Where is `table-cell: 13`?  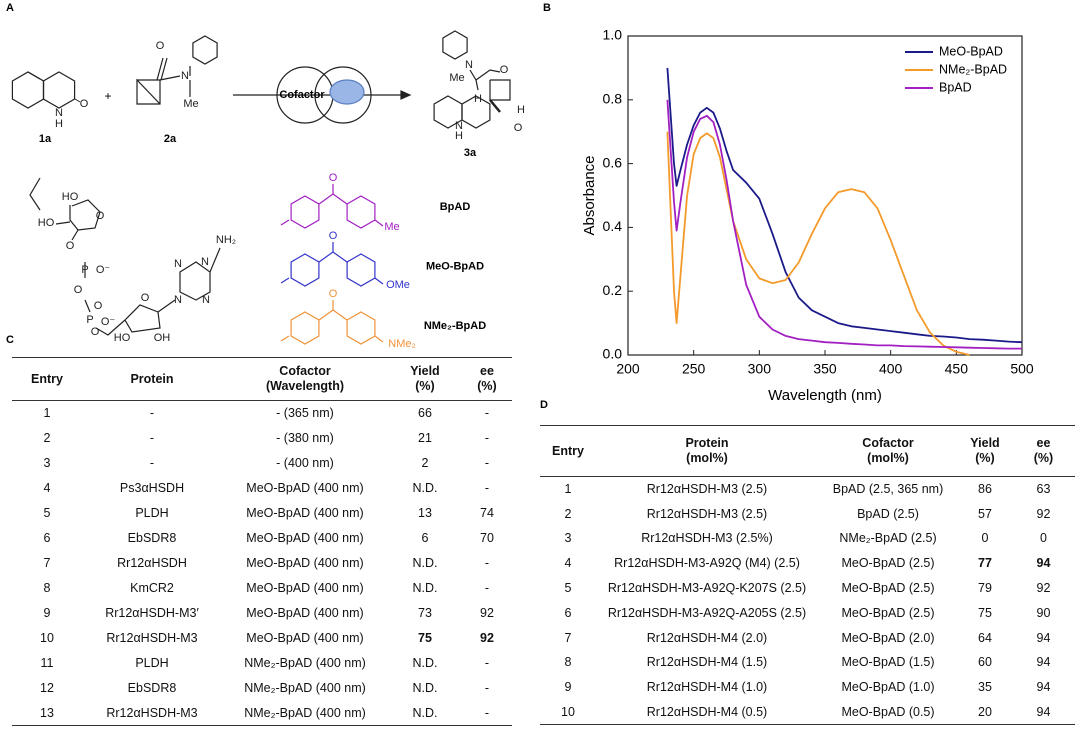 table-cell: 13 is located at coordinates (47, 713).